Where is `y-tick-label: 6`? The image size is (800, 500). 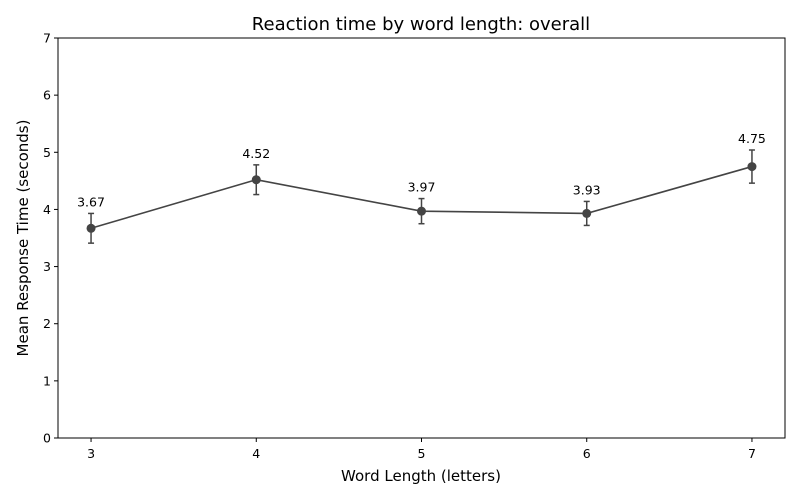 y-tick-label: 6 is located at coordinates (47, 95).